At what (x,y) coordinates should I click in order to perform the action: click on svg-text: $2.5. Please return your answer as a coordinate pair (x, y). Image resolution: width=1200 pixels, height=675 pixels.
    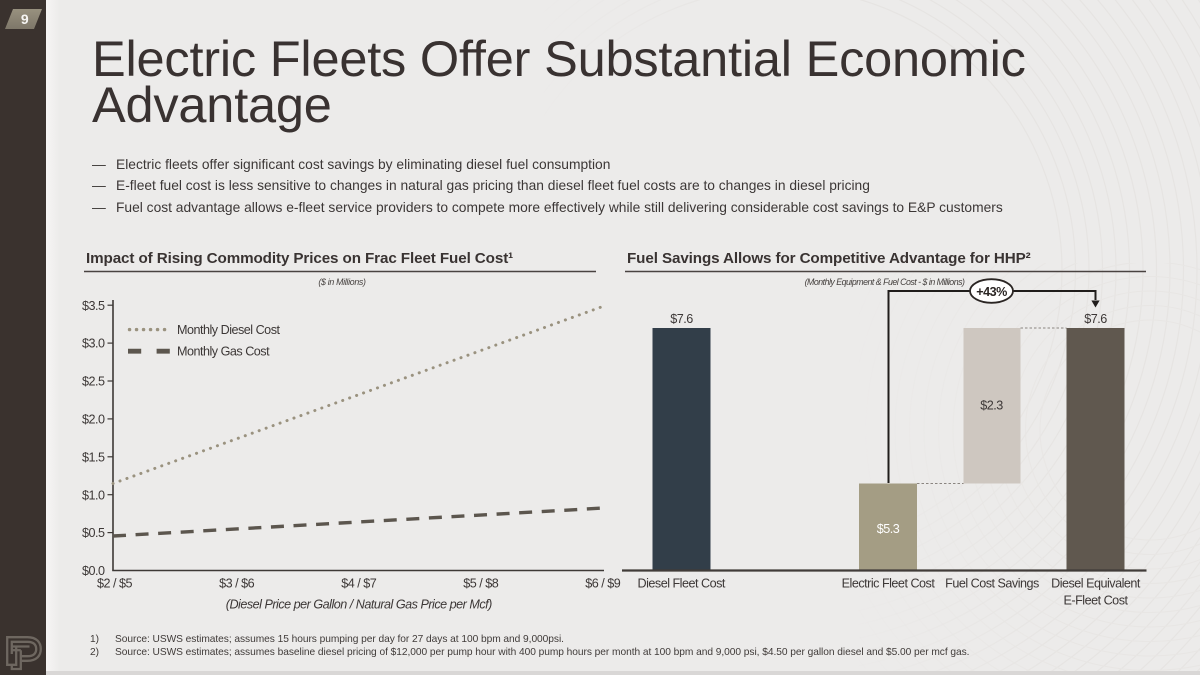
    Looking at the image, I should click on (93, 382).